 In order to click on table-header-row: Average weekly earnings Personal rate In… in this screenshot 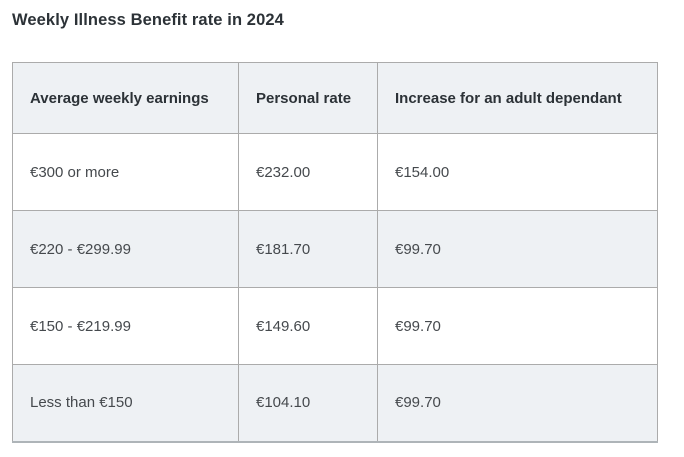, I will do `click(335, 98)`.